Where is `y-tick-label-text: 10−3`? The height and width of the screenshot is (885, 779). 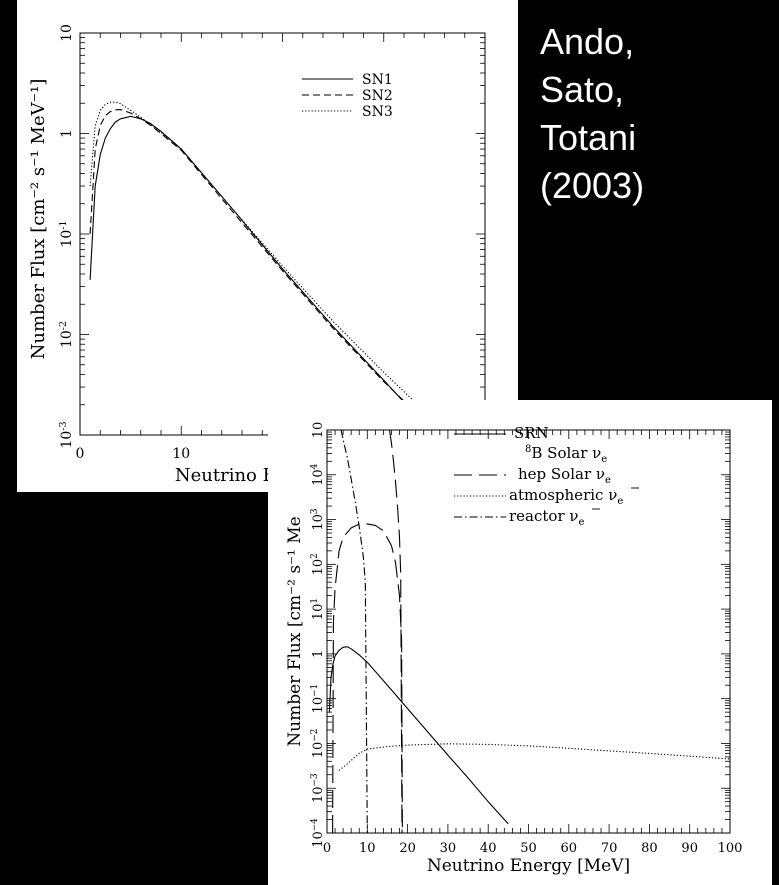
y-tick-label-text: 10−3 is located at coordinates (318, 788).